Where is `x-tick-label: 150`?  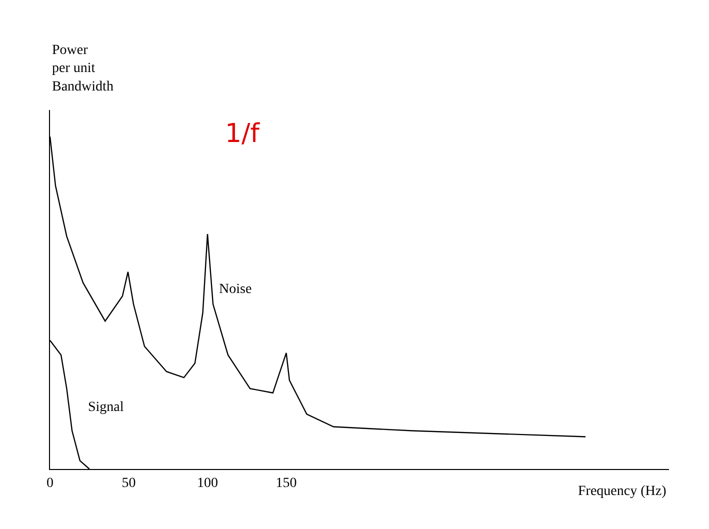
x-tick-label: 150 is located at coordinates (286, 483).